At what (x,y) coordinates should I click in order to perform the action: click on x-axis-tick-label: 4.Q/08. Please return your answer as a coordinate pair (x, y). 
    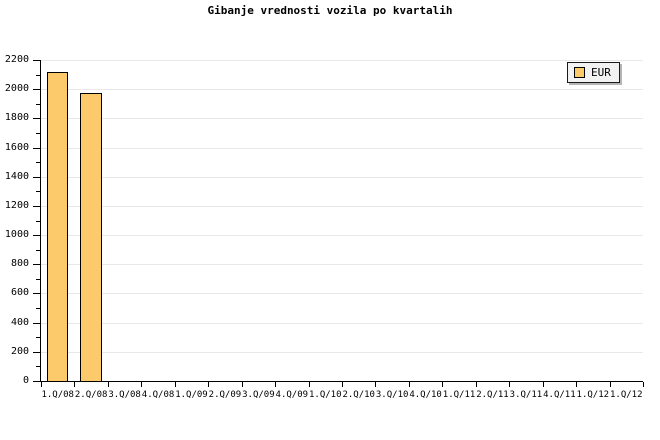
    Looking at the image, I should click on (158, 395).